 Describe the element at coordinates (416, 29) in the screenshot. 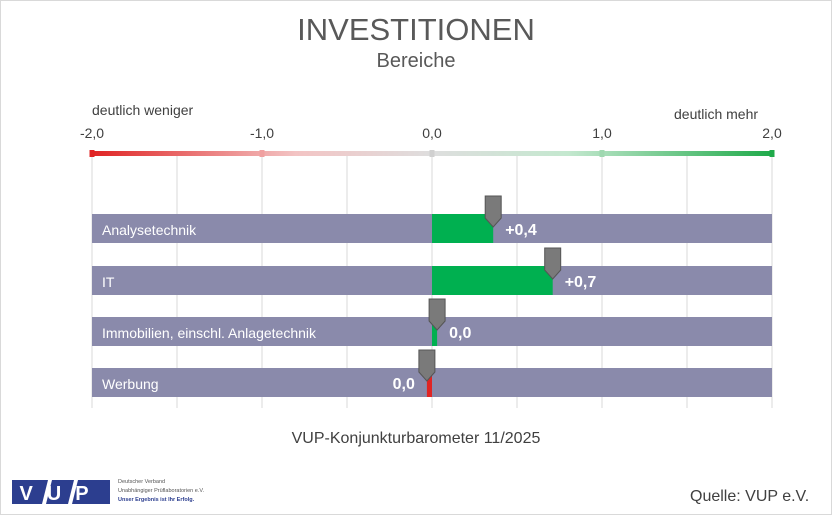

I see `chart-title: INVESTITIONEN` at that location.